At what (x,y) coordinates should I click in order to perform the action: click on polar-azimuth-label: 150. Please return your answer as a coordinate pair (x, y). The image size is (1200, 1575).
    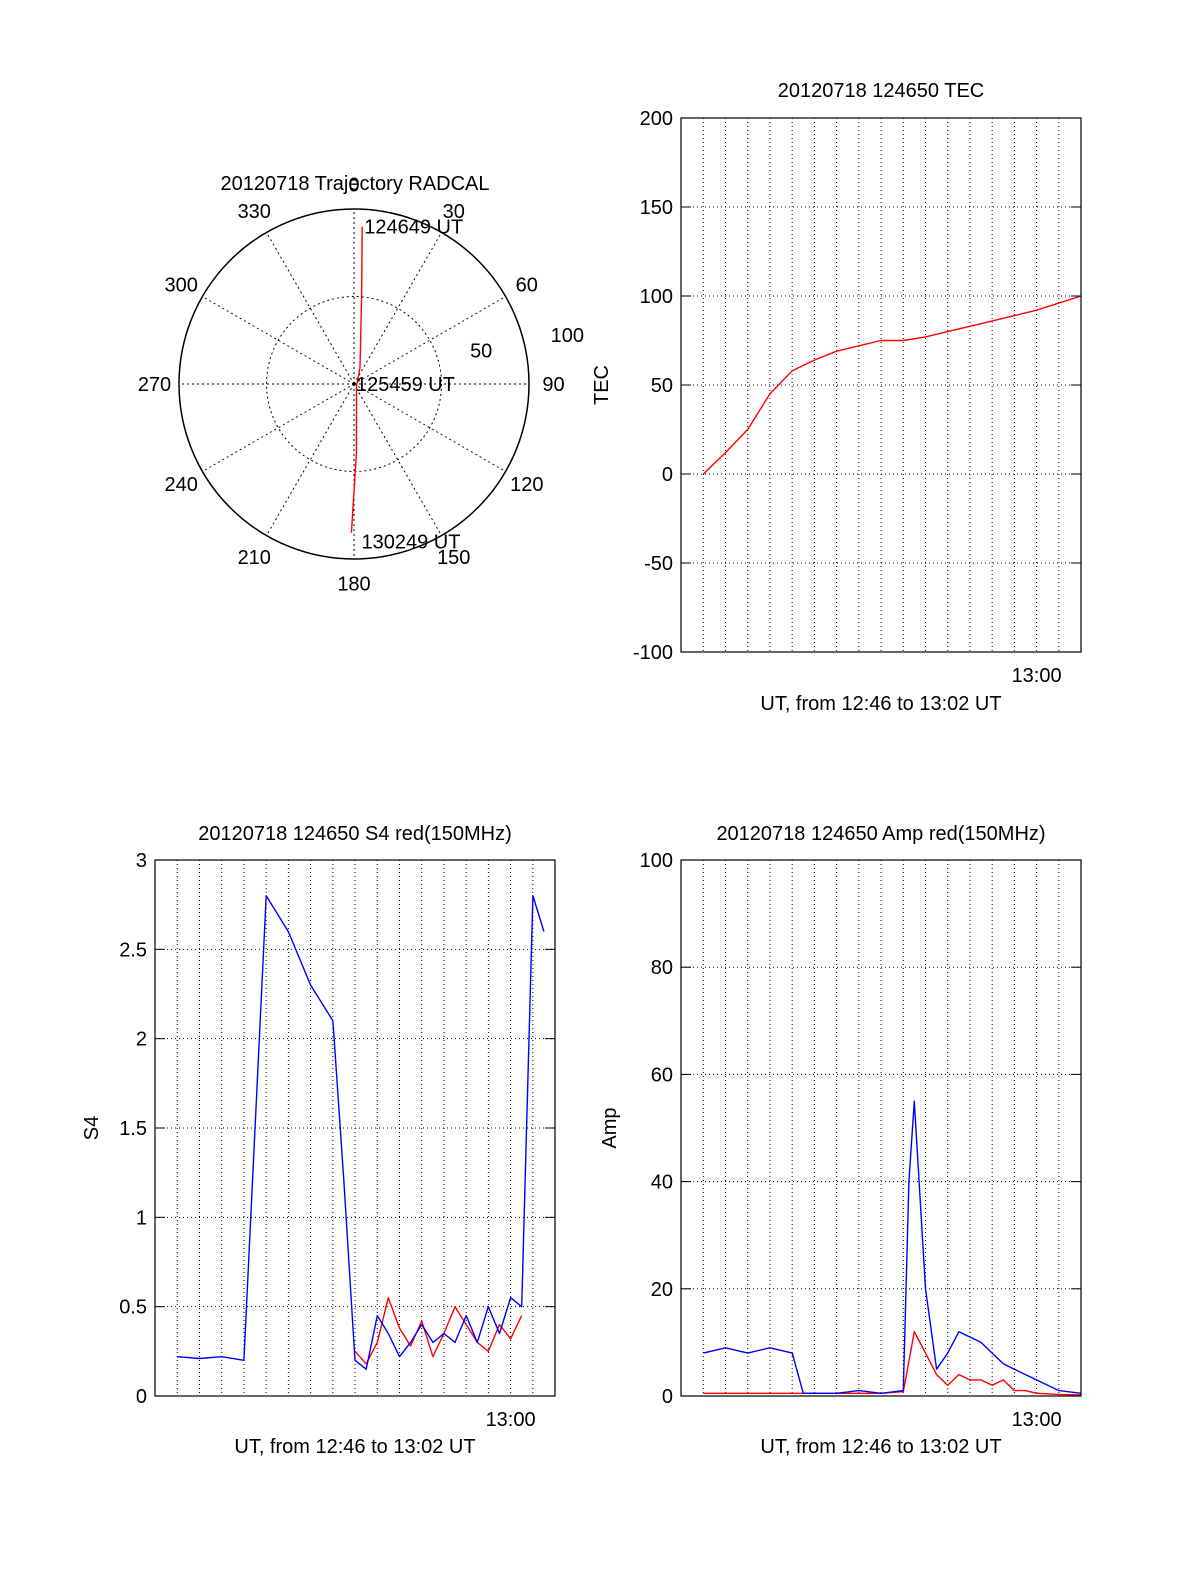
    Looking at the image, I should click on (453, 558).